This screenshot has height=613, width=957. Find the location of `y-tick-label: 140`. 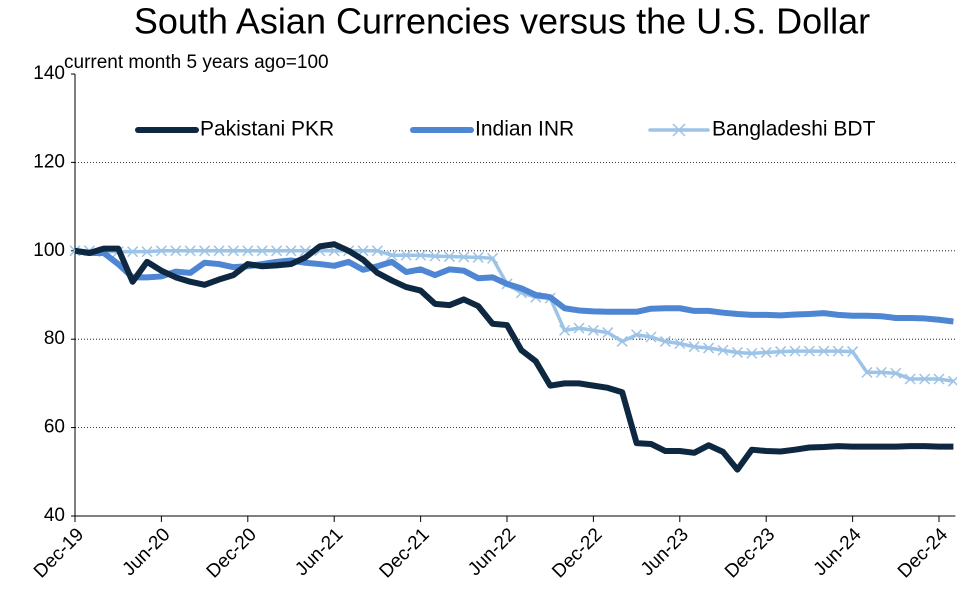

y-tick-label: 140 is located at coordinates (49, 73).